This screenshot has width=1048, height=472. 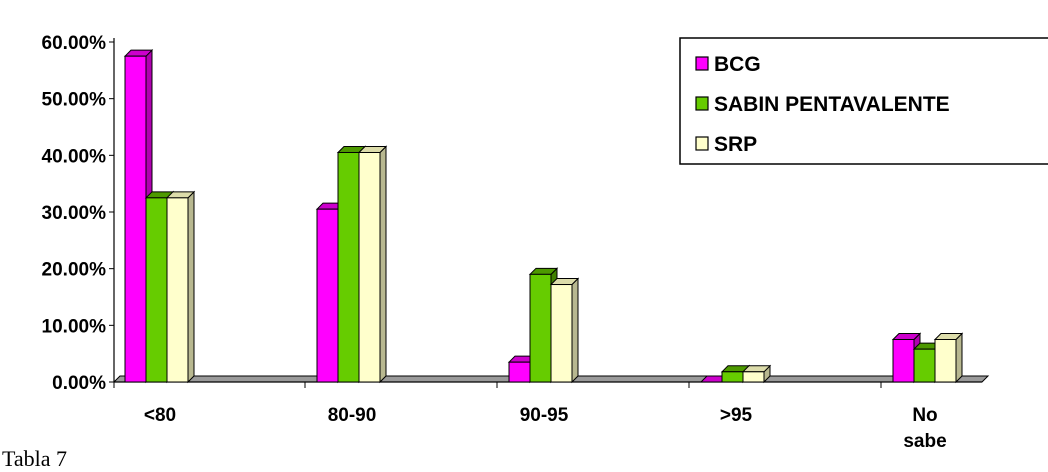 What do you see at coordinates (79, 383) in the screenshot?
I see `y-tick-label: 0.00%` at bounding box center [79, 383].